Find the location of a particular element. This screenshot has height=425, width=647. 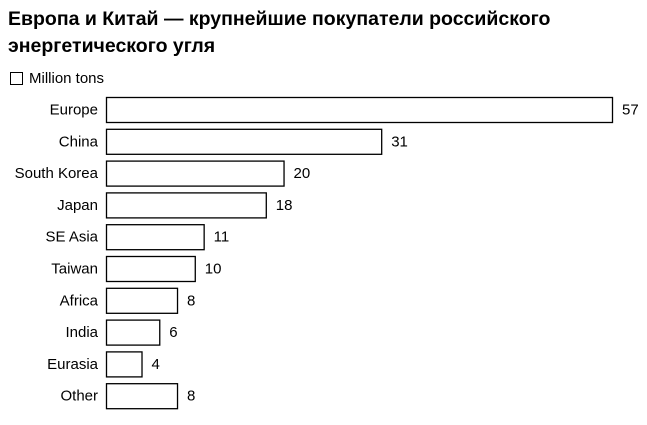

category-label: China is located at coordinates (79, 141).